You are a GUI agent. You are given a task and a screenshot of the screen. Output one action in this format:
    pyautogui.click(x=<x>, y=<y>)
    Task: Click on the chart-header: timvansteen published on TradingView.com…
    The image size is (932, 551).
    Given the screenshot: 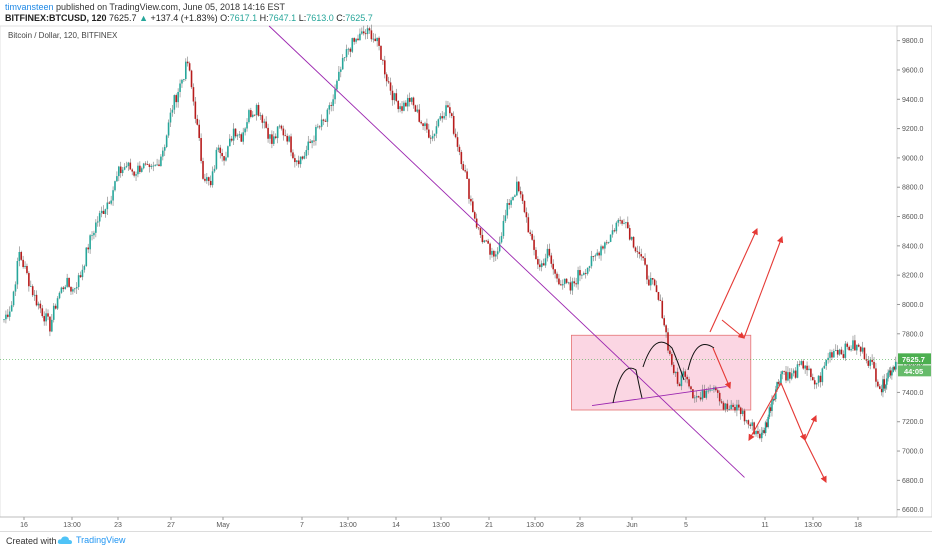 What is the action you would take?
    pyautogui.click(x=466, y=13)
    